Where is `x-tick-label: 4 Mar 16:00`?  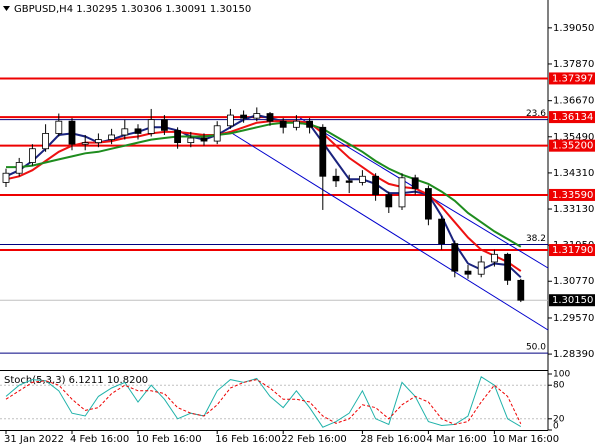 x-tick-label: 4 Mar 16:00 is located at coordinates (456, 439).